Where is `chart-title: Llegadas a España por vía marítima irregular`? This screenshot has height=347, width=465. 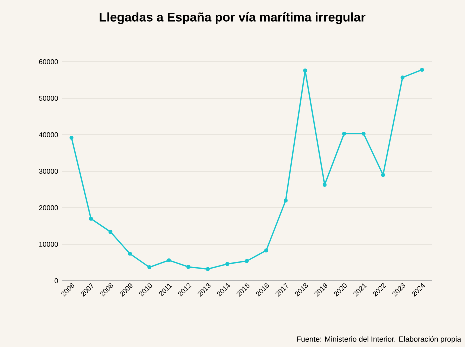
chart-title: Llegadas a España por vía marítima irregular is located at coordinates (233, 18).